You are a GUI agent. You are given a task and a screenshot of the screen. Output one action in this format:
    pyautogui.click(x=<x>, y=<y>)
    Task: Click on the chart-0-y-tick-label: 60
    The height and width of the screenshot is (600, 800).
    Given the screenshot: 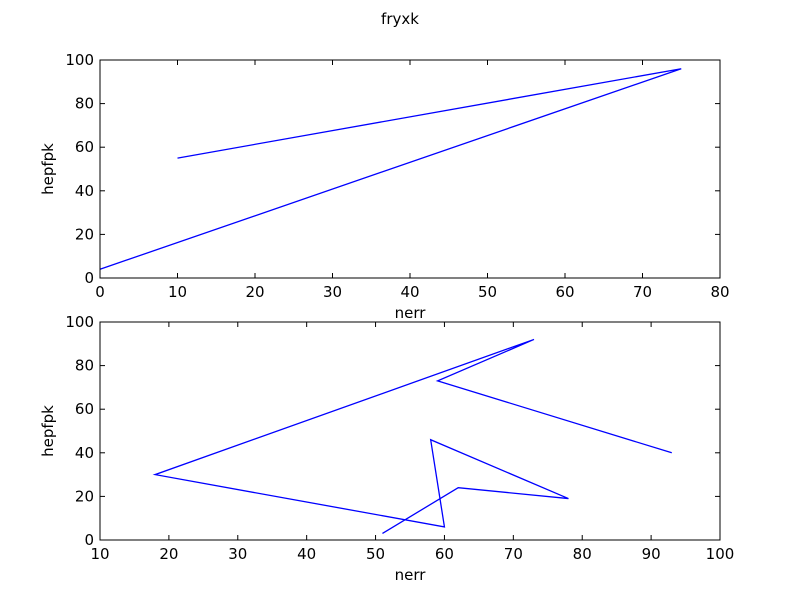 What is the action you would take?
    pyautogui.click(x=84, y=147)
    